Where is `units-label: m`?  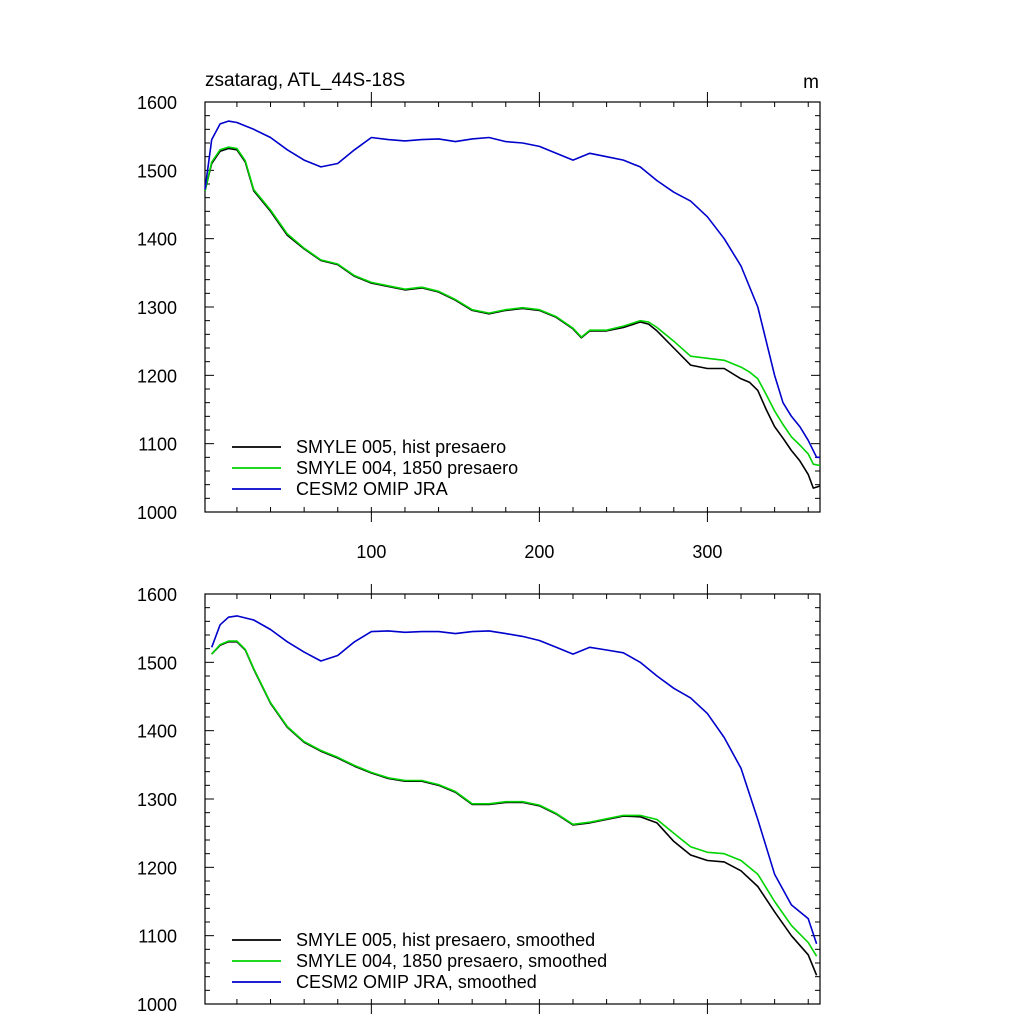
units-label: m is located at coordinates (811, 82).